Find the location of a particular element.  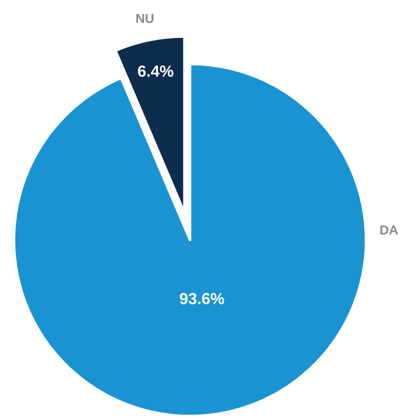

data-label: 93.6% is located at coordinates (202, 298).